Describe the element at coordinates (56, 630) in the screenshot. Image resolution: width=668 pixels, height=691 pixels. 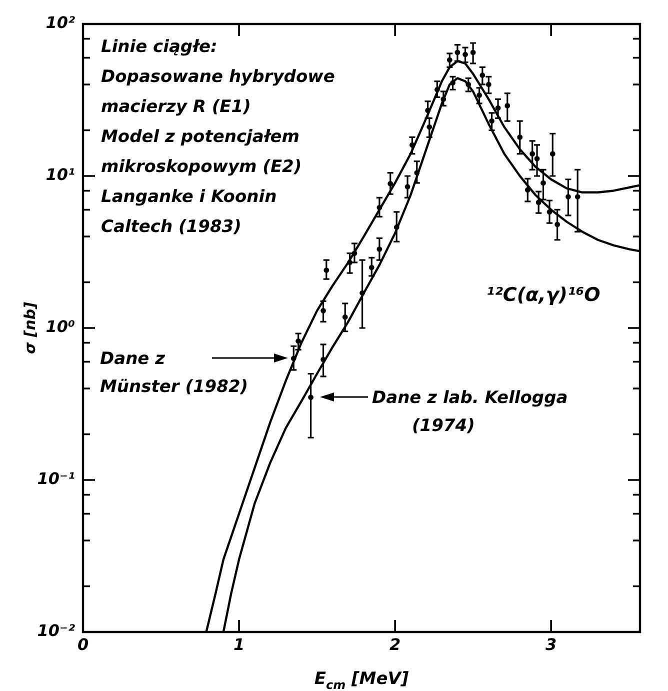
I see `y-tick-label: 10⁻²` at that location.